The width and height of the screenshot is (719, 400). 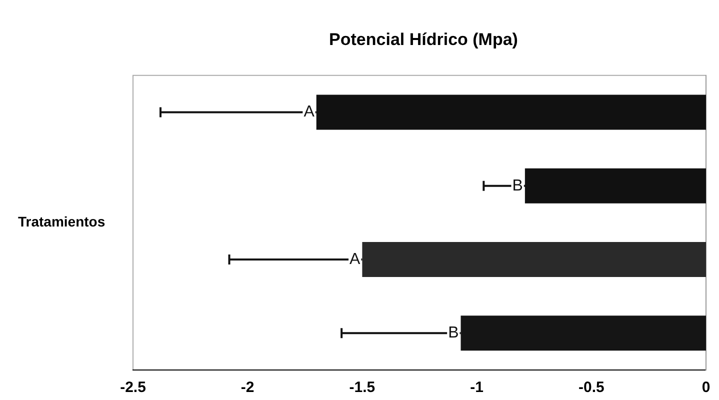 What do you see at coordinates (133, 387) in the screenshot?
I see `x-tick-label: -2.5` at bounding box center [133, 387].